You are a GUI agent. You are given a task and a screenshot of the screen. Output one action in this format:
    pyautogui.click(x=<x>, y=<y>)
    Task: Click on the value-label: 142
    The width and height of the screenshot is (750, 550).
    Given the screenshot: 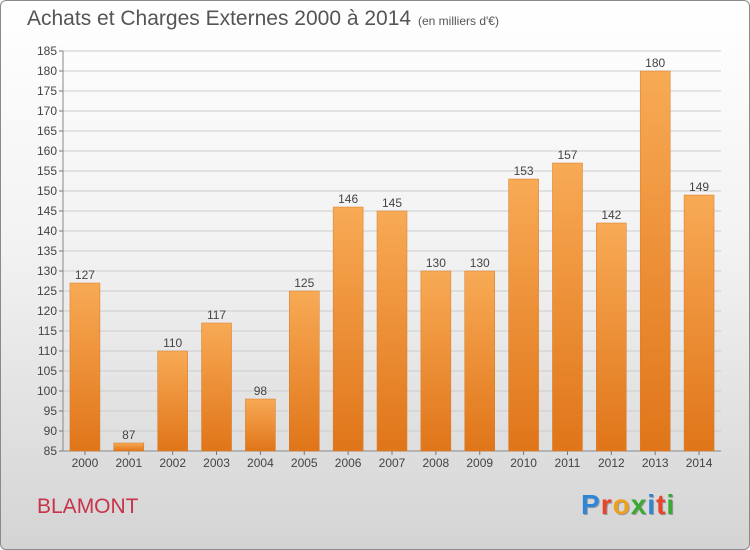 What is the action you would take?
    pyautogui.click(x=611, y=215)
    